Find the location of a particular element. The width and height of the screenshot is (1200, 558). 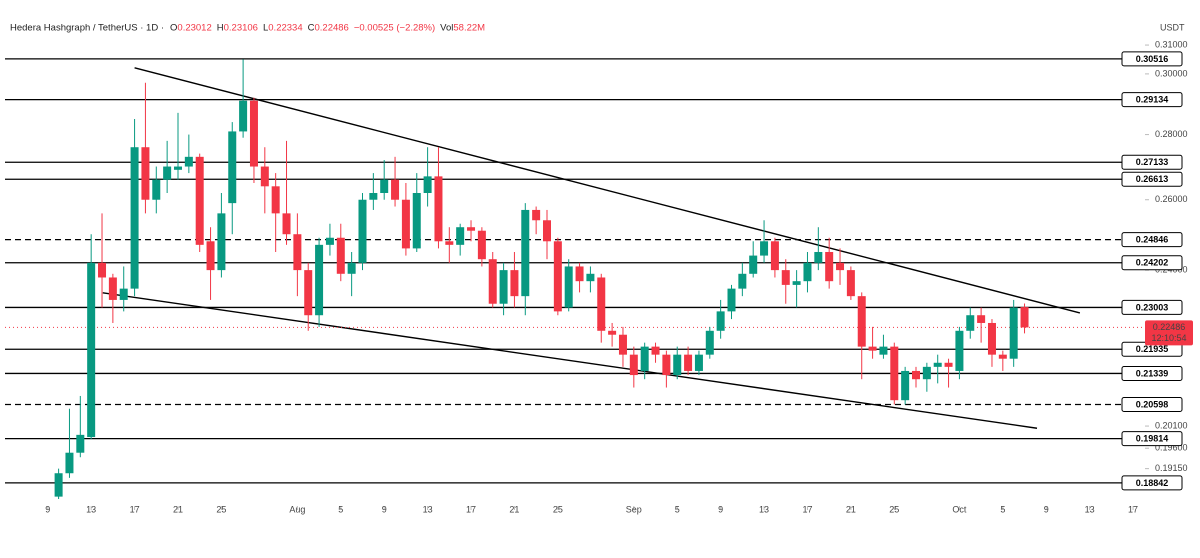

stat-key: H is located at coordinates (220, 28).